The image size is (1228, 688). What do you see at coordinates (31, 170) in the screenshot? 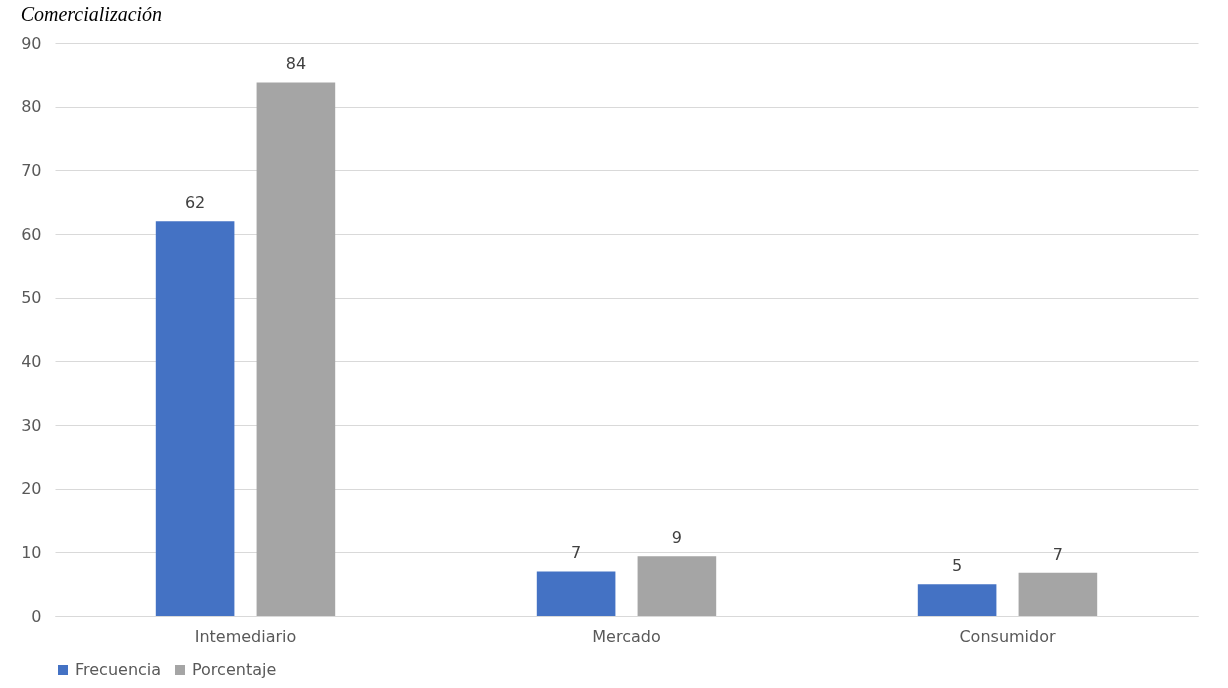
I see `y-tick-label: 70` at bounding box center [31, 170].